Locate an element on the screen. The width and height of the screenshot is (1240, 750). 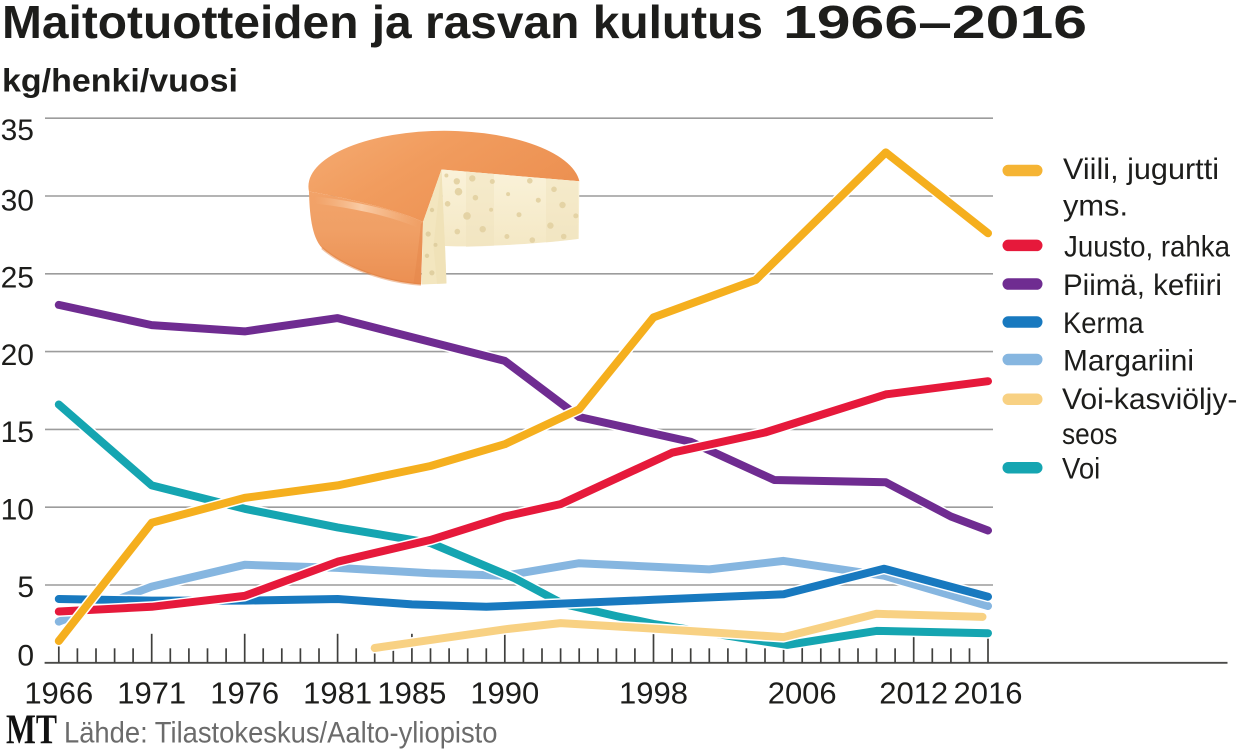
svg-text: 1966–2016 is located at coordinates (935, 24).